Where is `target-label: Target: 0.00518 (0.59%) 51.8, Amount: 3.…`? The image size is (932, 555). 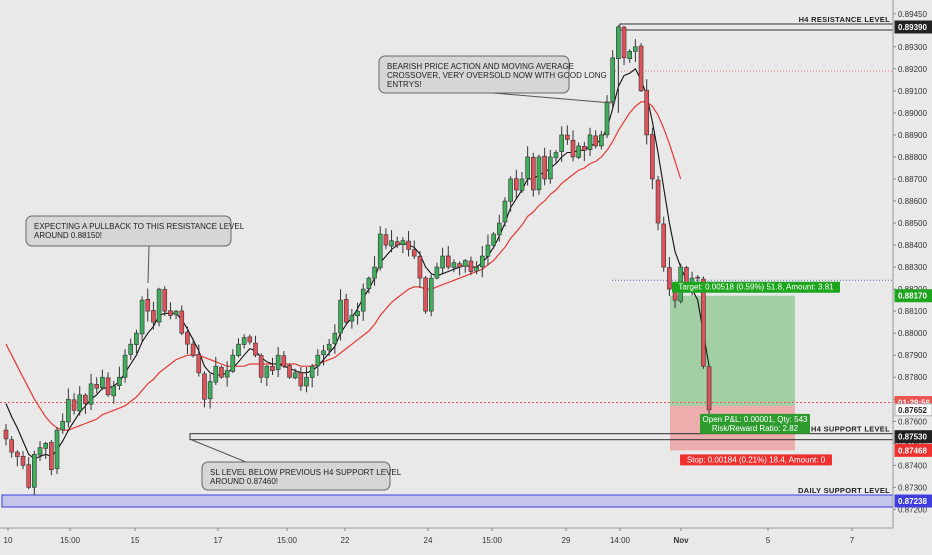
target-label: Target: 0.00518 (0.59%) 51.8, Amount: 3.… is located at coordinates (756, 287).